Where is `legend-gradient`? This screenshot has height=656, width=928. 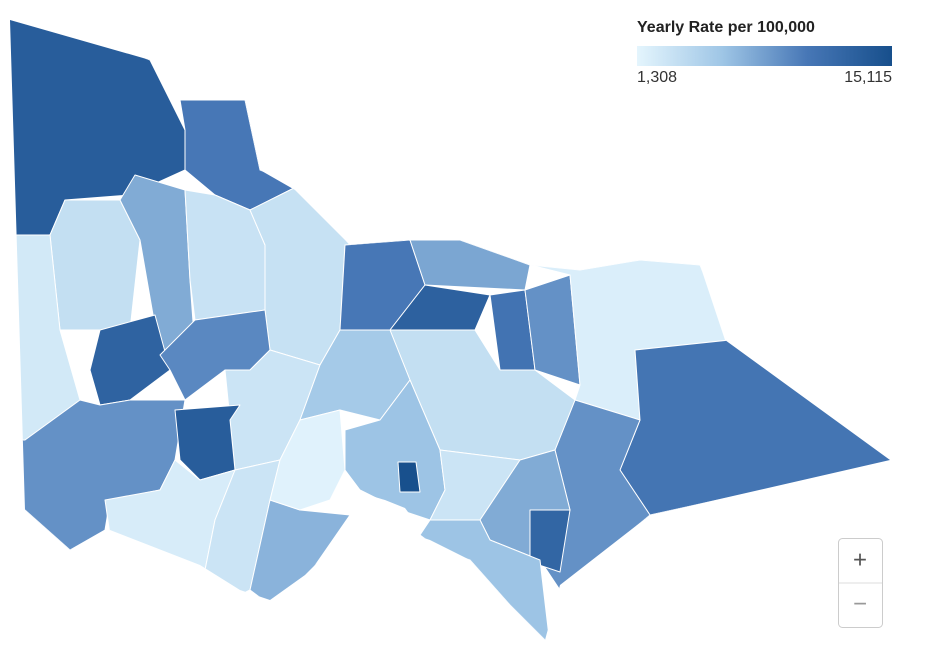
legend-gradient is located at coordinates (764, 56).